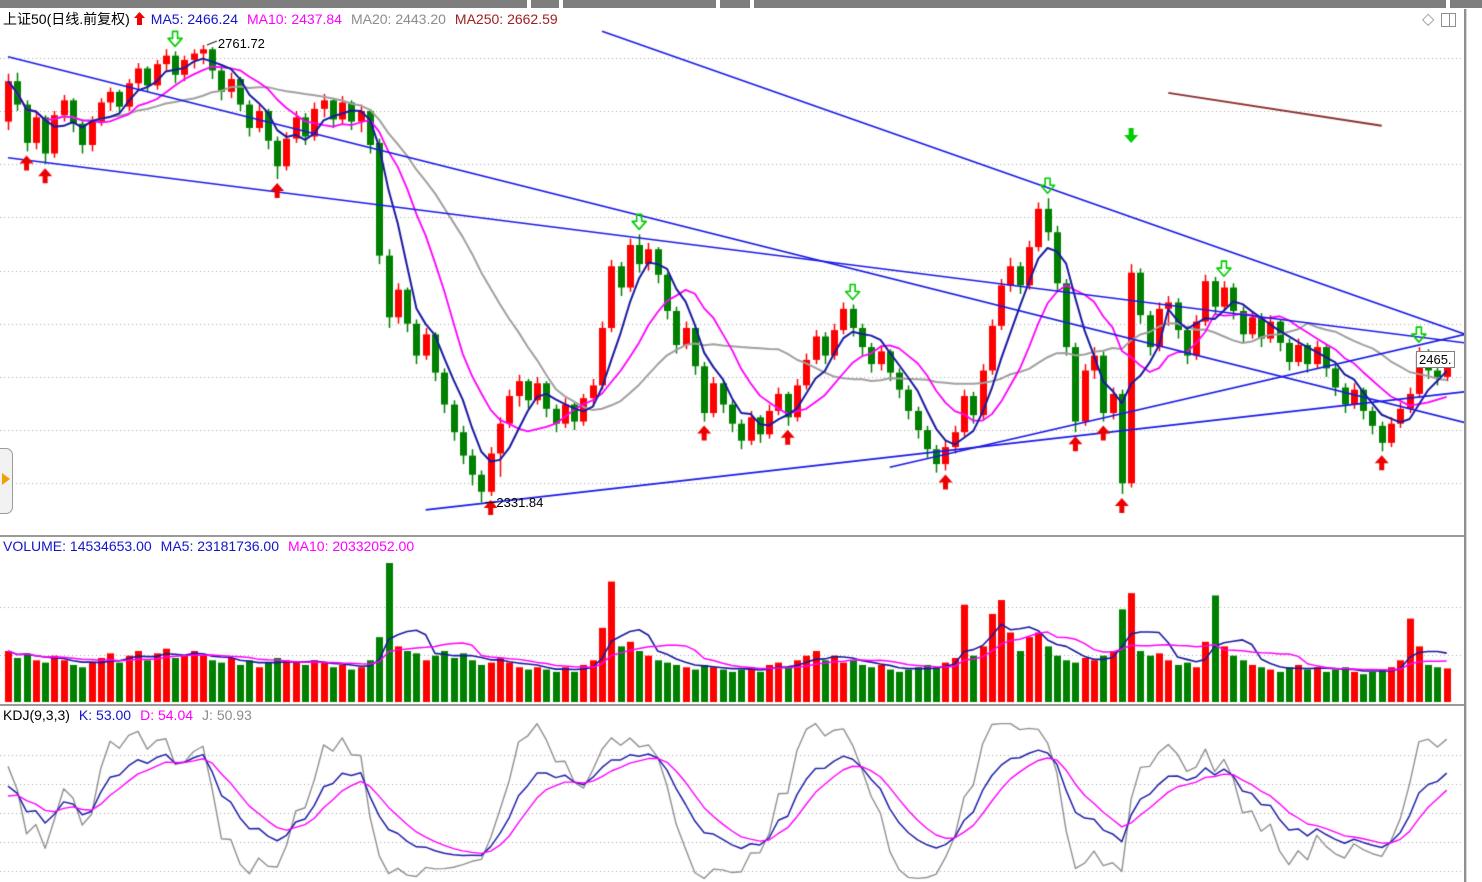  Describe the element at coordinates (520, 503) in the screenshot. I see `trough-price-label: 2331.84` at that location.